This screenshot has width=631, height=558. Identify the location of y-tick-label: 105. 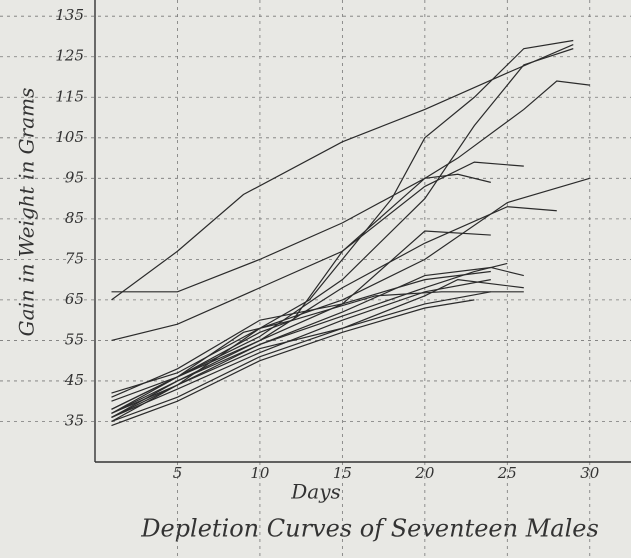
(69, 137).